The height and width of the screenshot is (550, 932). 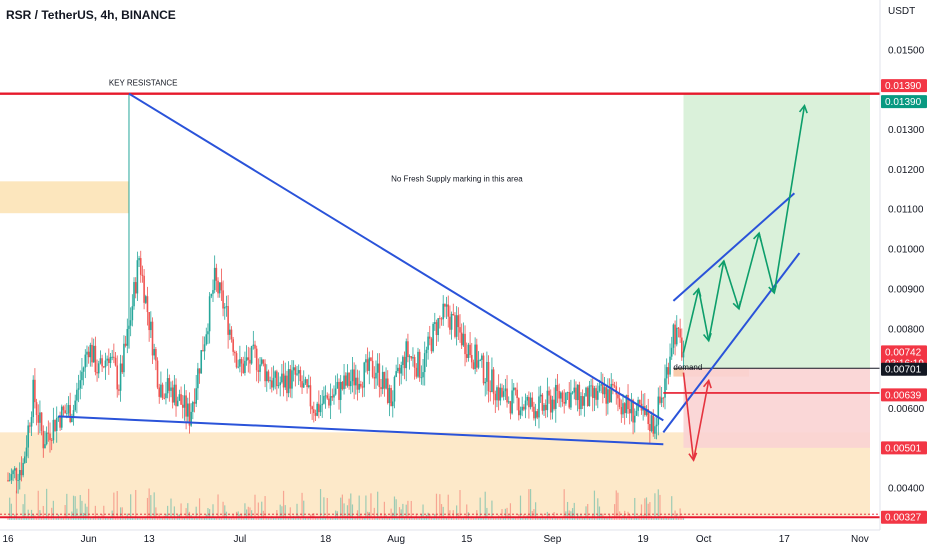 I want to click on bullish-projection-segment, so click(x=749, y=271).